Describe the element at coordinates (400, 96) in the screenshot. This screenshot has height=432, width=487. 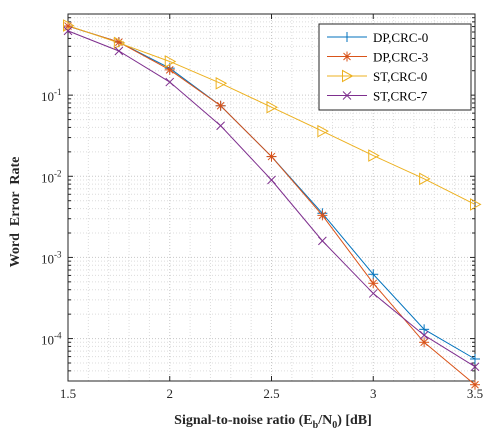
I see `legend-entry-label: ST,CRC-7` at that location.